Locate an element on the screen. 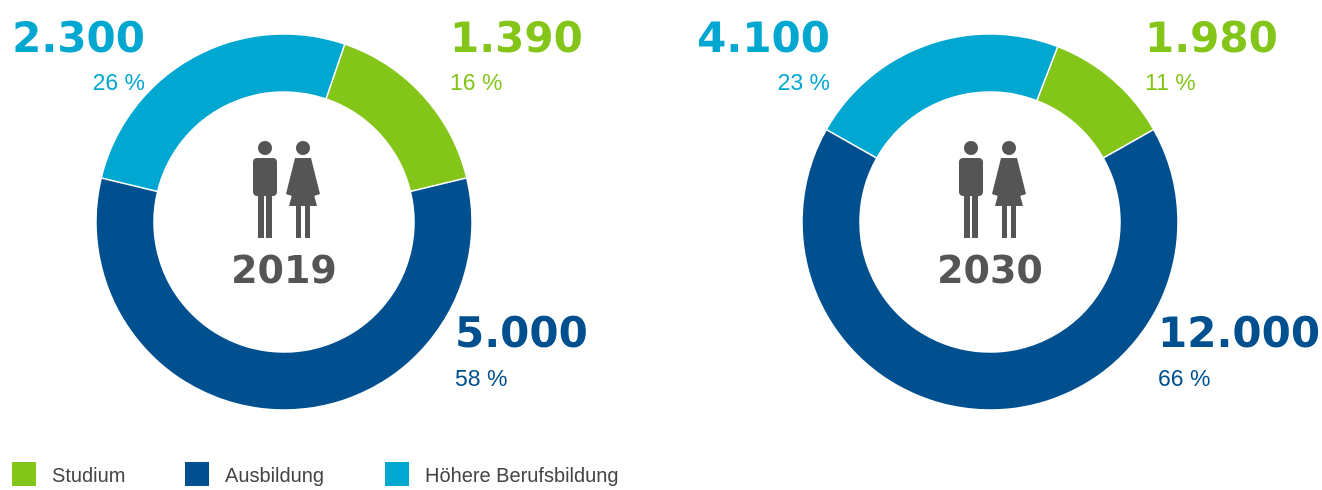 The image size is (1322, 490). legend-label: Studium is located at coordinates (88, 476).